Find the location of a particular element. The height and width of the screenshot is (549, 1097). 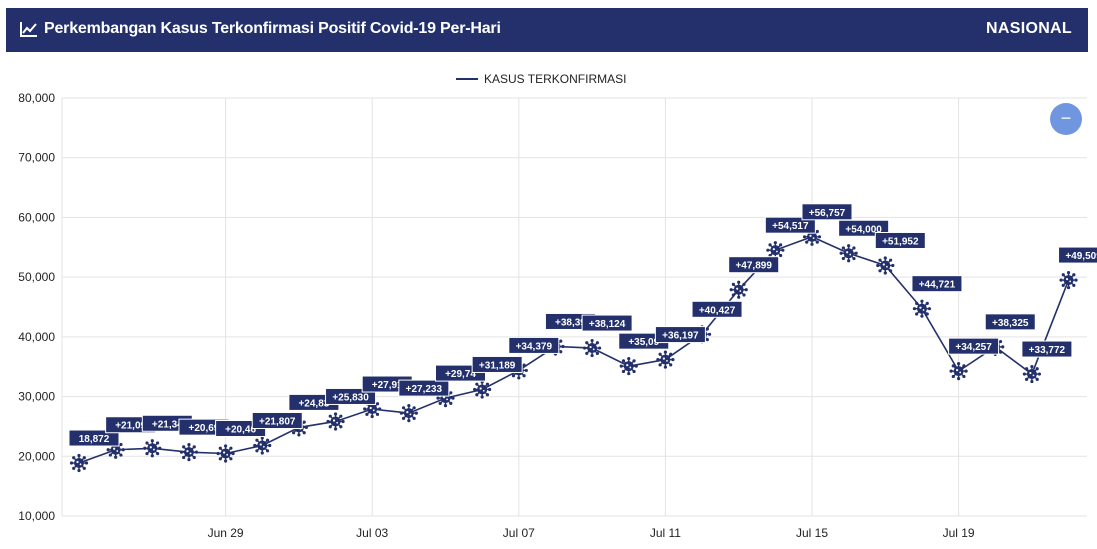

data-label-text: +27,233 is located at coordinates (424, 389).